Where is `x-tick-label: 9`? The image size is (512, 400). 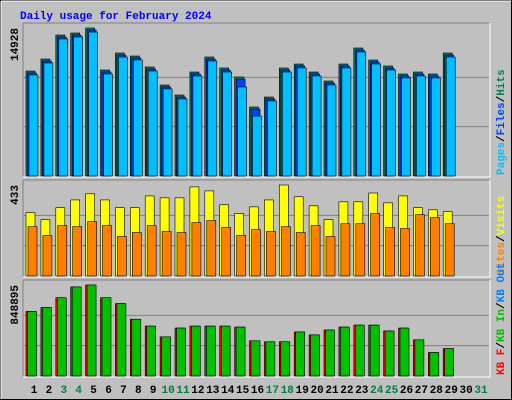 x-tick-label: 9 is located at coordinates (153, 391).